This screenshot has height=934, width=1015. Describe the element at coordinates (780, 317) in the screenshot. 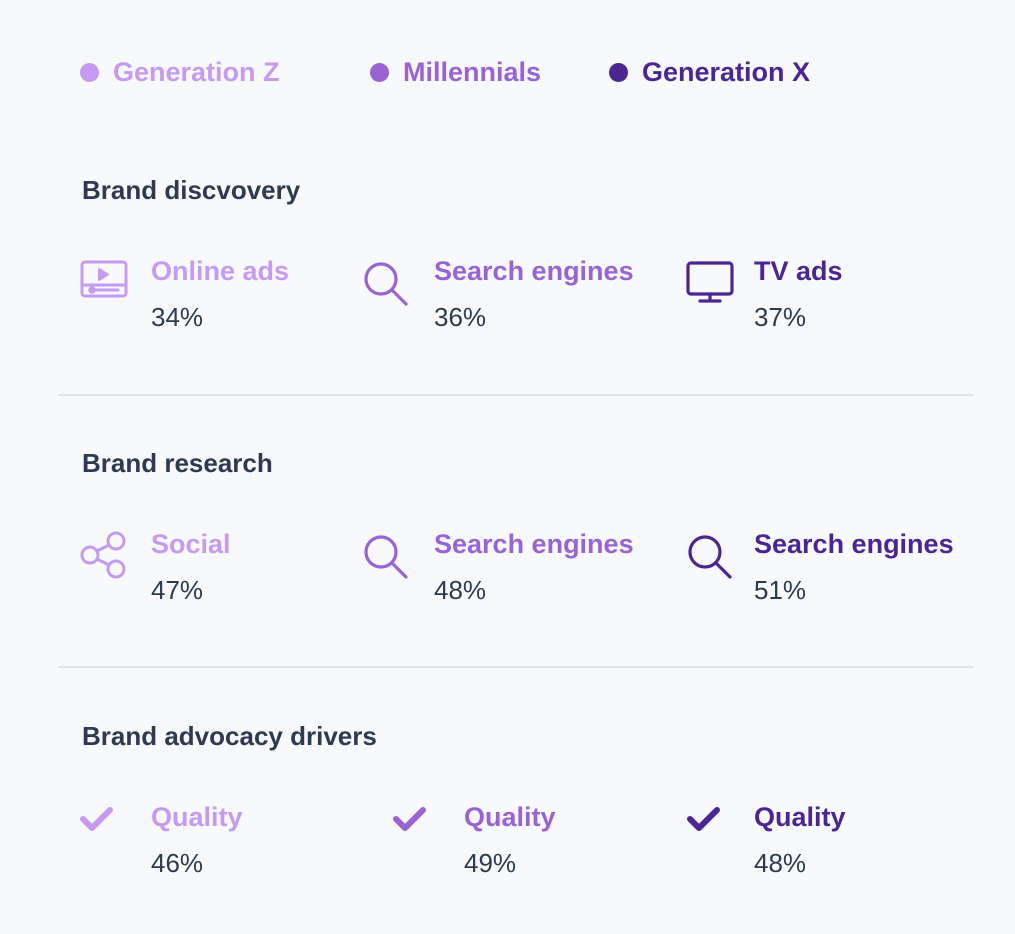

I see `metric-value: 37%` at that location.